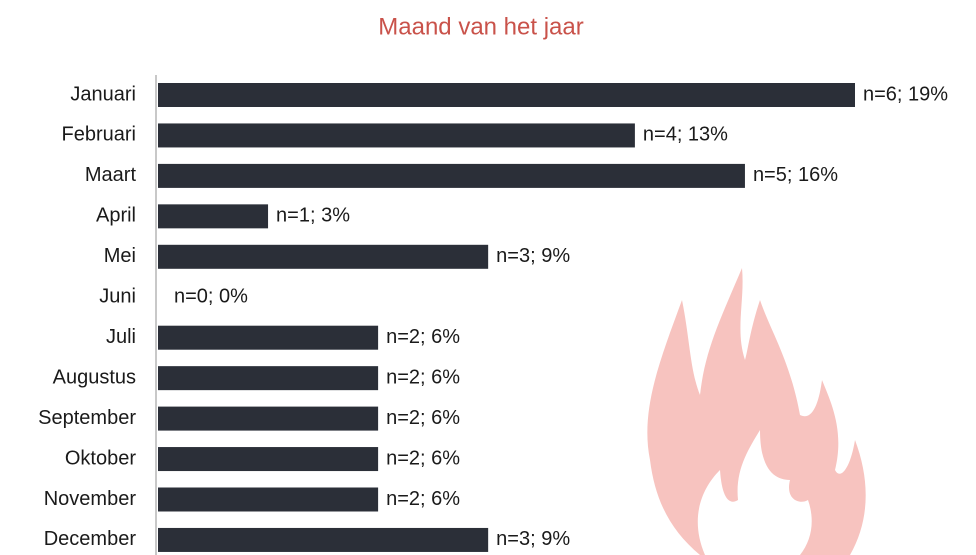  I want to click on flame-decoration, so click(756, 411).